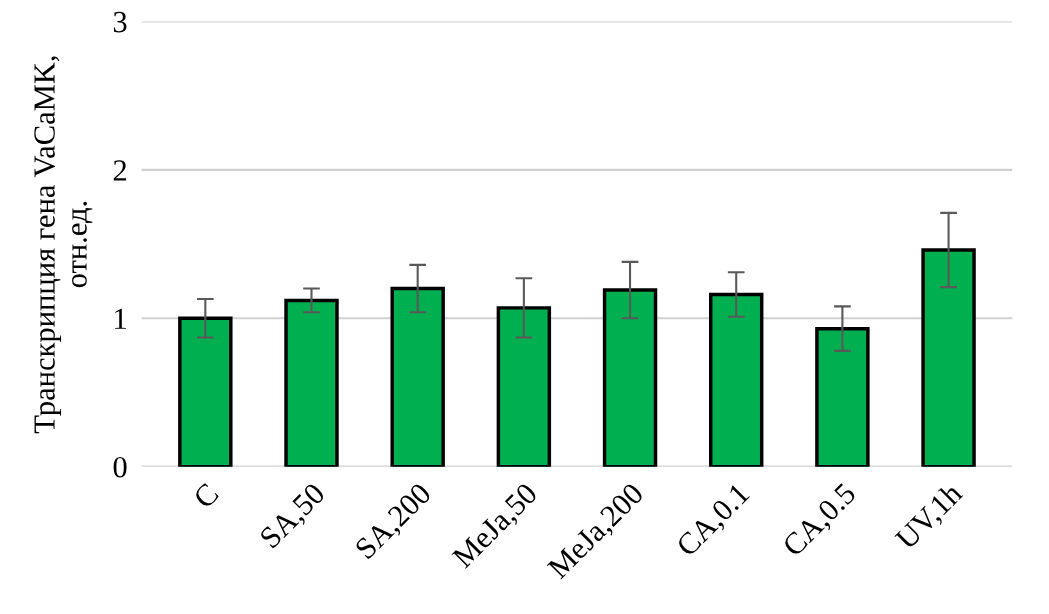 Image resolution: width=1049 pixels, height=614 pixels. Describe the element at coordinates (120, 467) in the screenshot. I see `y-tick-label: 0` at that location.